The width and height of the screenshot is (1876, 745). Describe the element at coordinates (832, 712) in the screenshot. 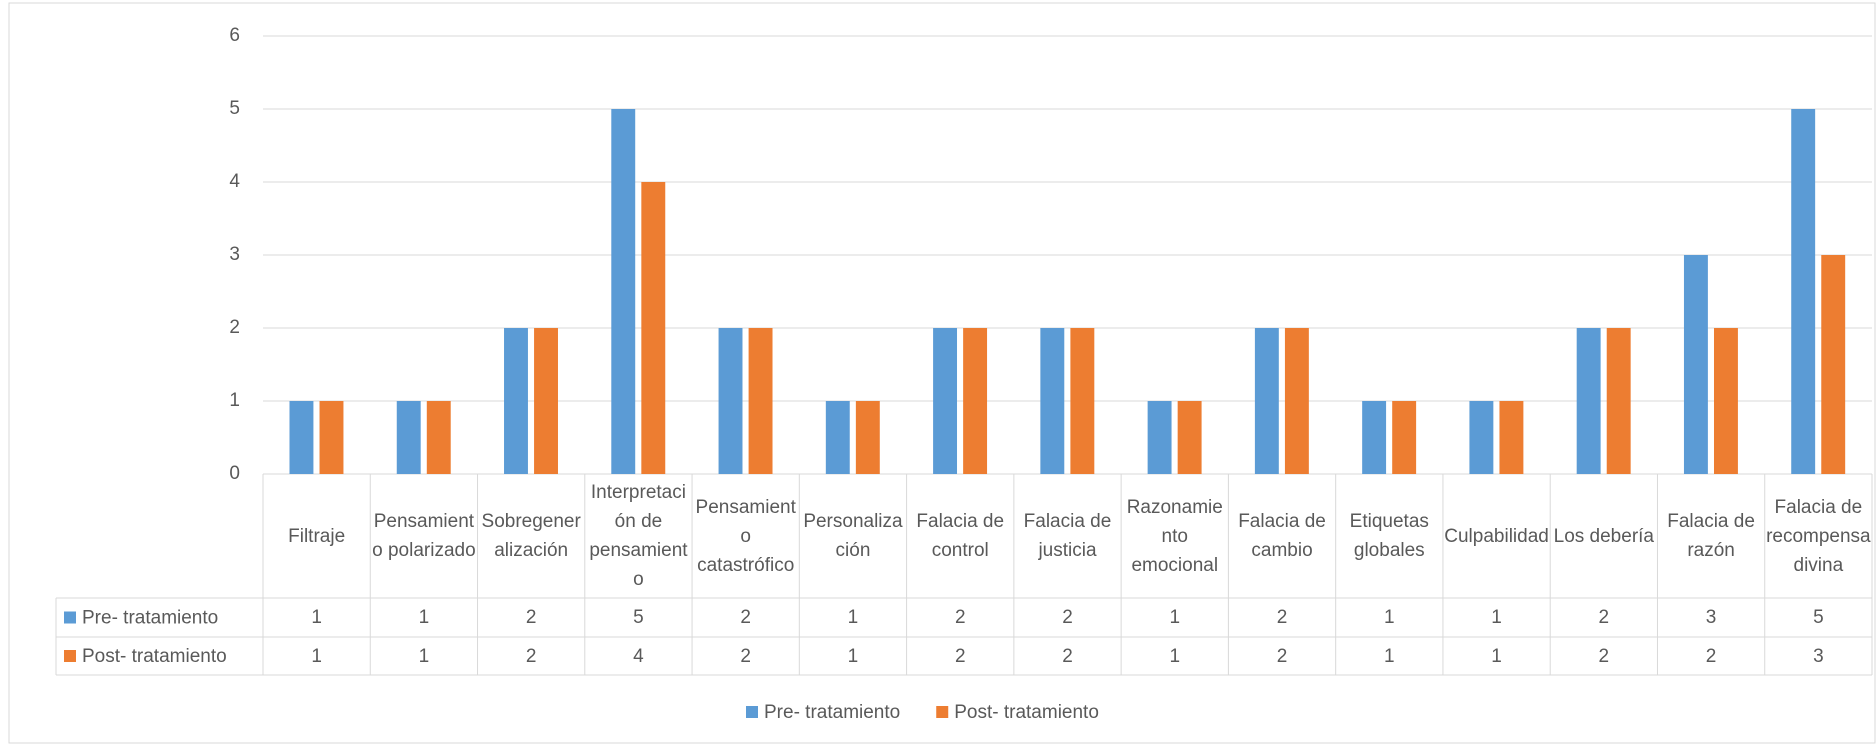

I see `legend-label: Pre- tratamiento` at that location.